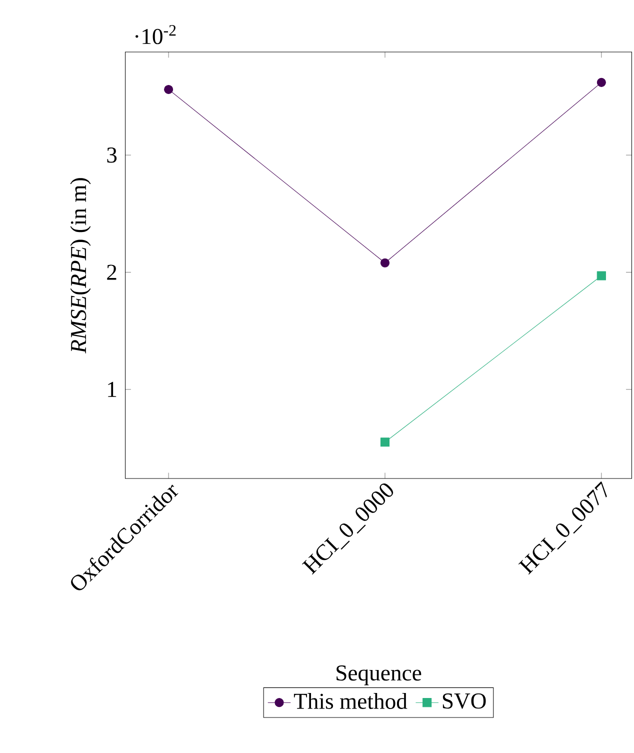  What do you see at coordinates (378, 675) in the screenshot?
I see `x-axis-title: Sequence` at bounding box center [378, 675].